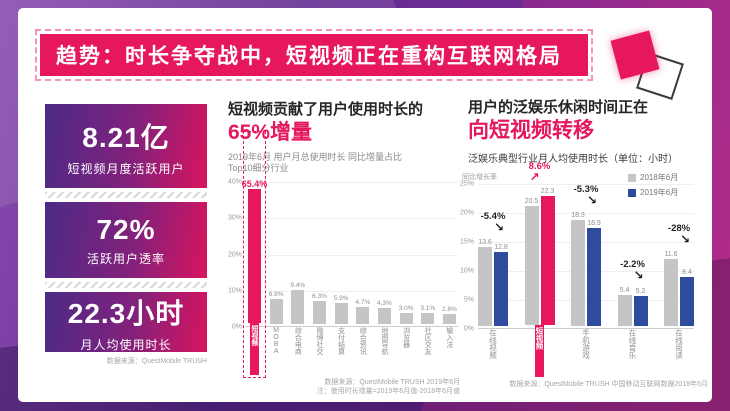 The width and height of the screenshot is (730, 411). I want to click on change-annotation: -2.2% ↘, so click(632, 270).